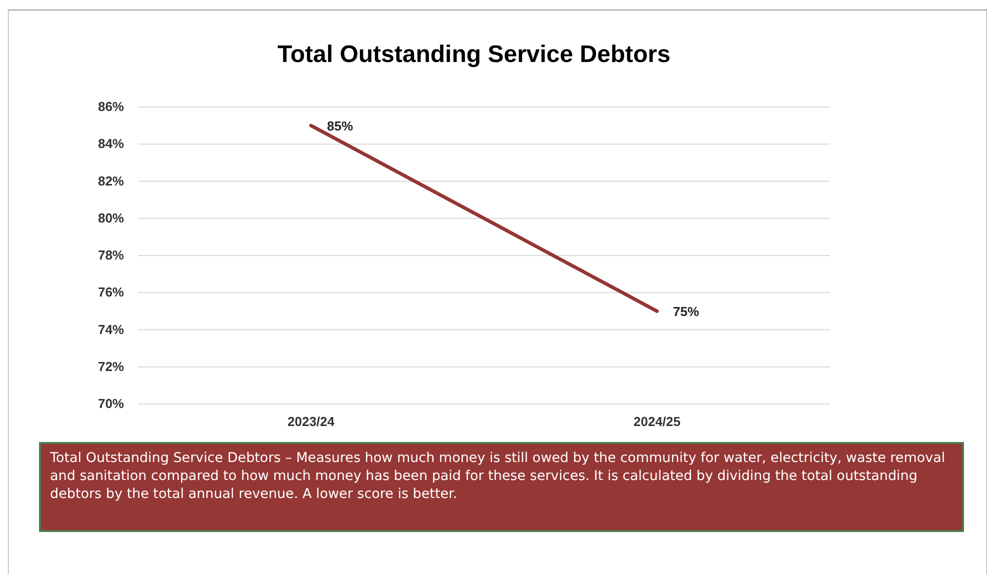  Describe the element at coordinates (340, 126) in the screenshot. I see `data-label: 85%` at that location.